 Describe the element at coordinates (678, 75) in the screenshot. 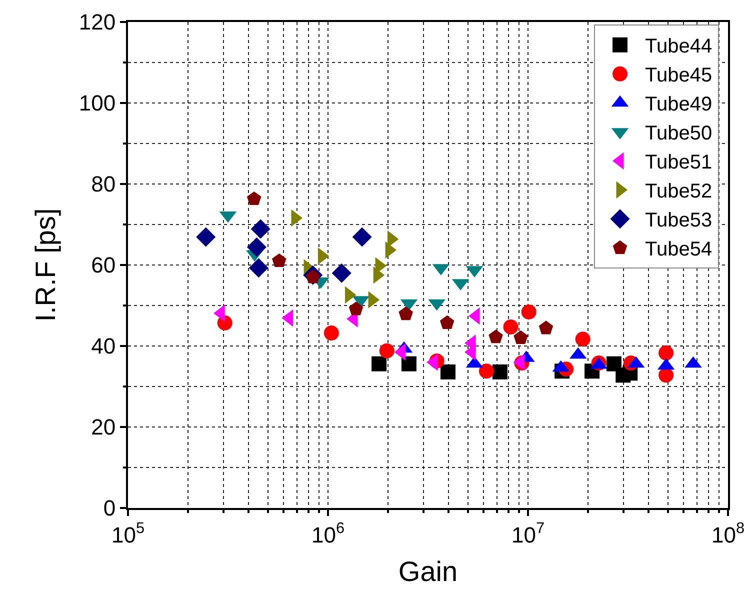

I see `legend-label: Tube45` at that location.